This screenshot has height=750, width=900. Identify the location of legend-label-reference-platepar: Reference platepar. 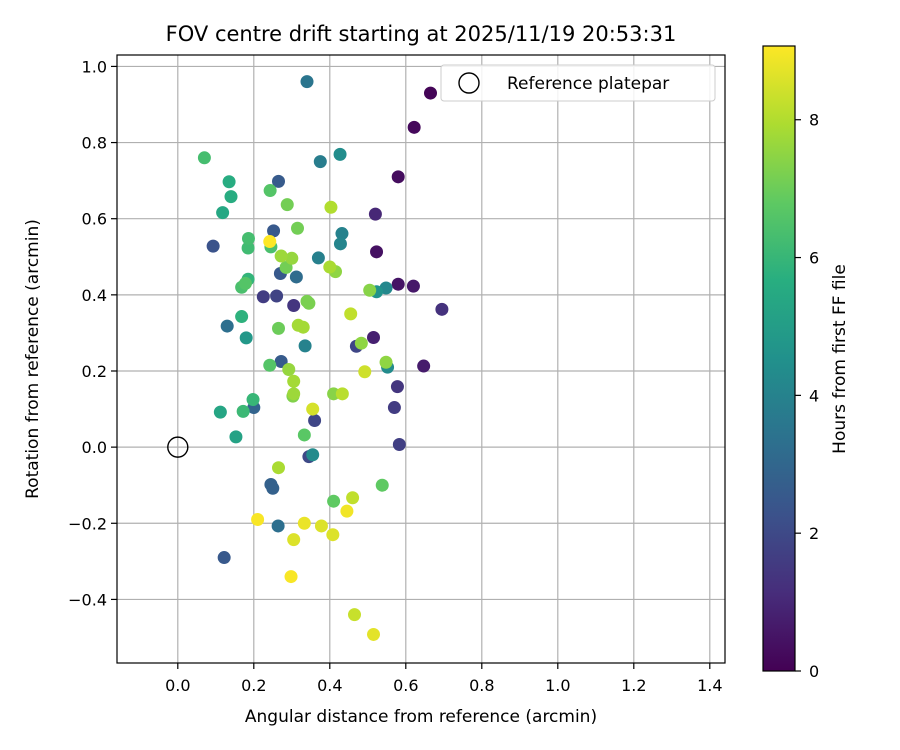
(588, 84).